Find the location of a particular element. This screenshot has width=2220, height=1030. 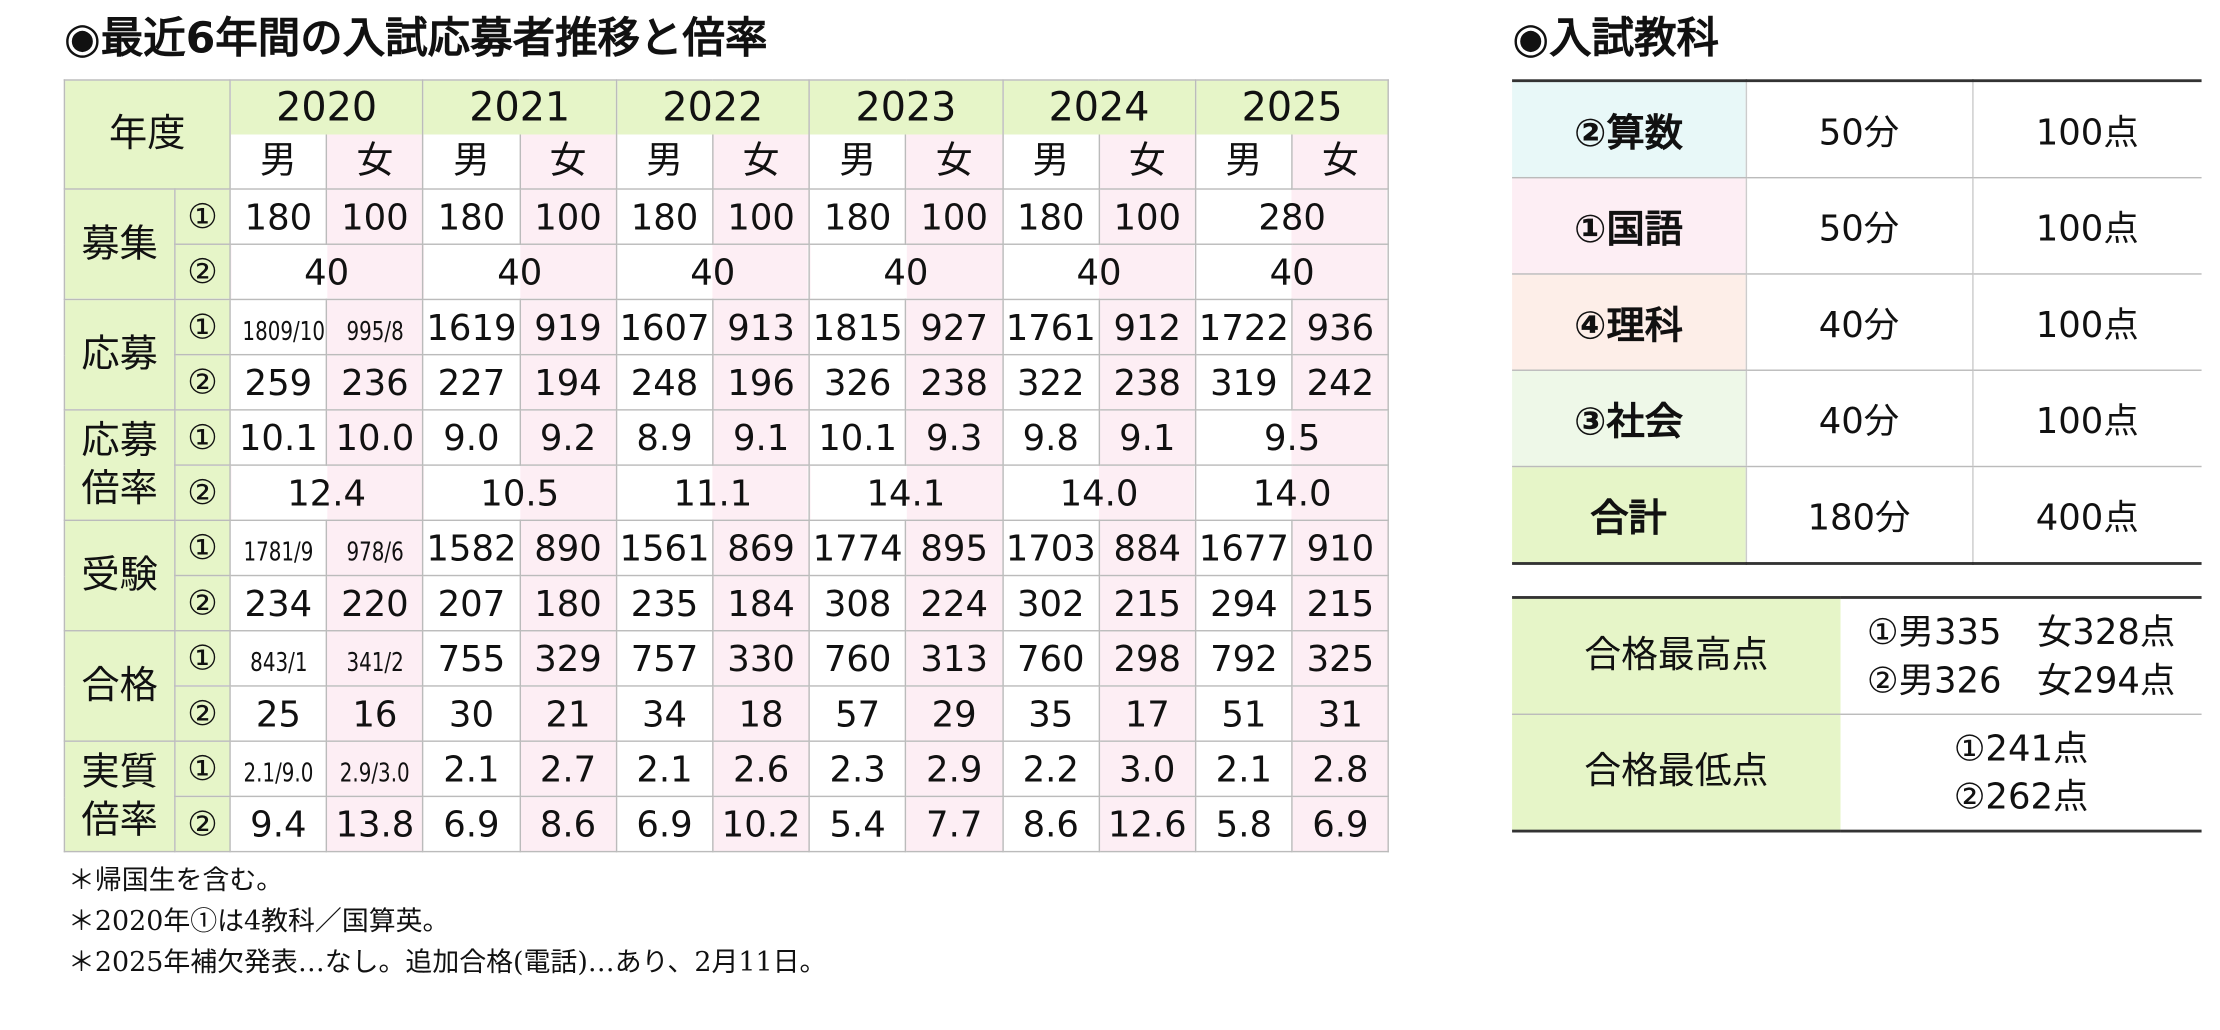

cell-text: 7.7 is located at coordinates (954, 824).